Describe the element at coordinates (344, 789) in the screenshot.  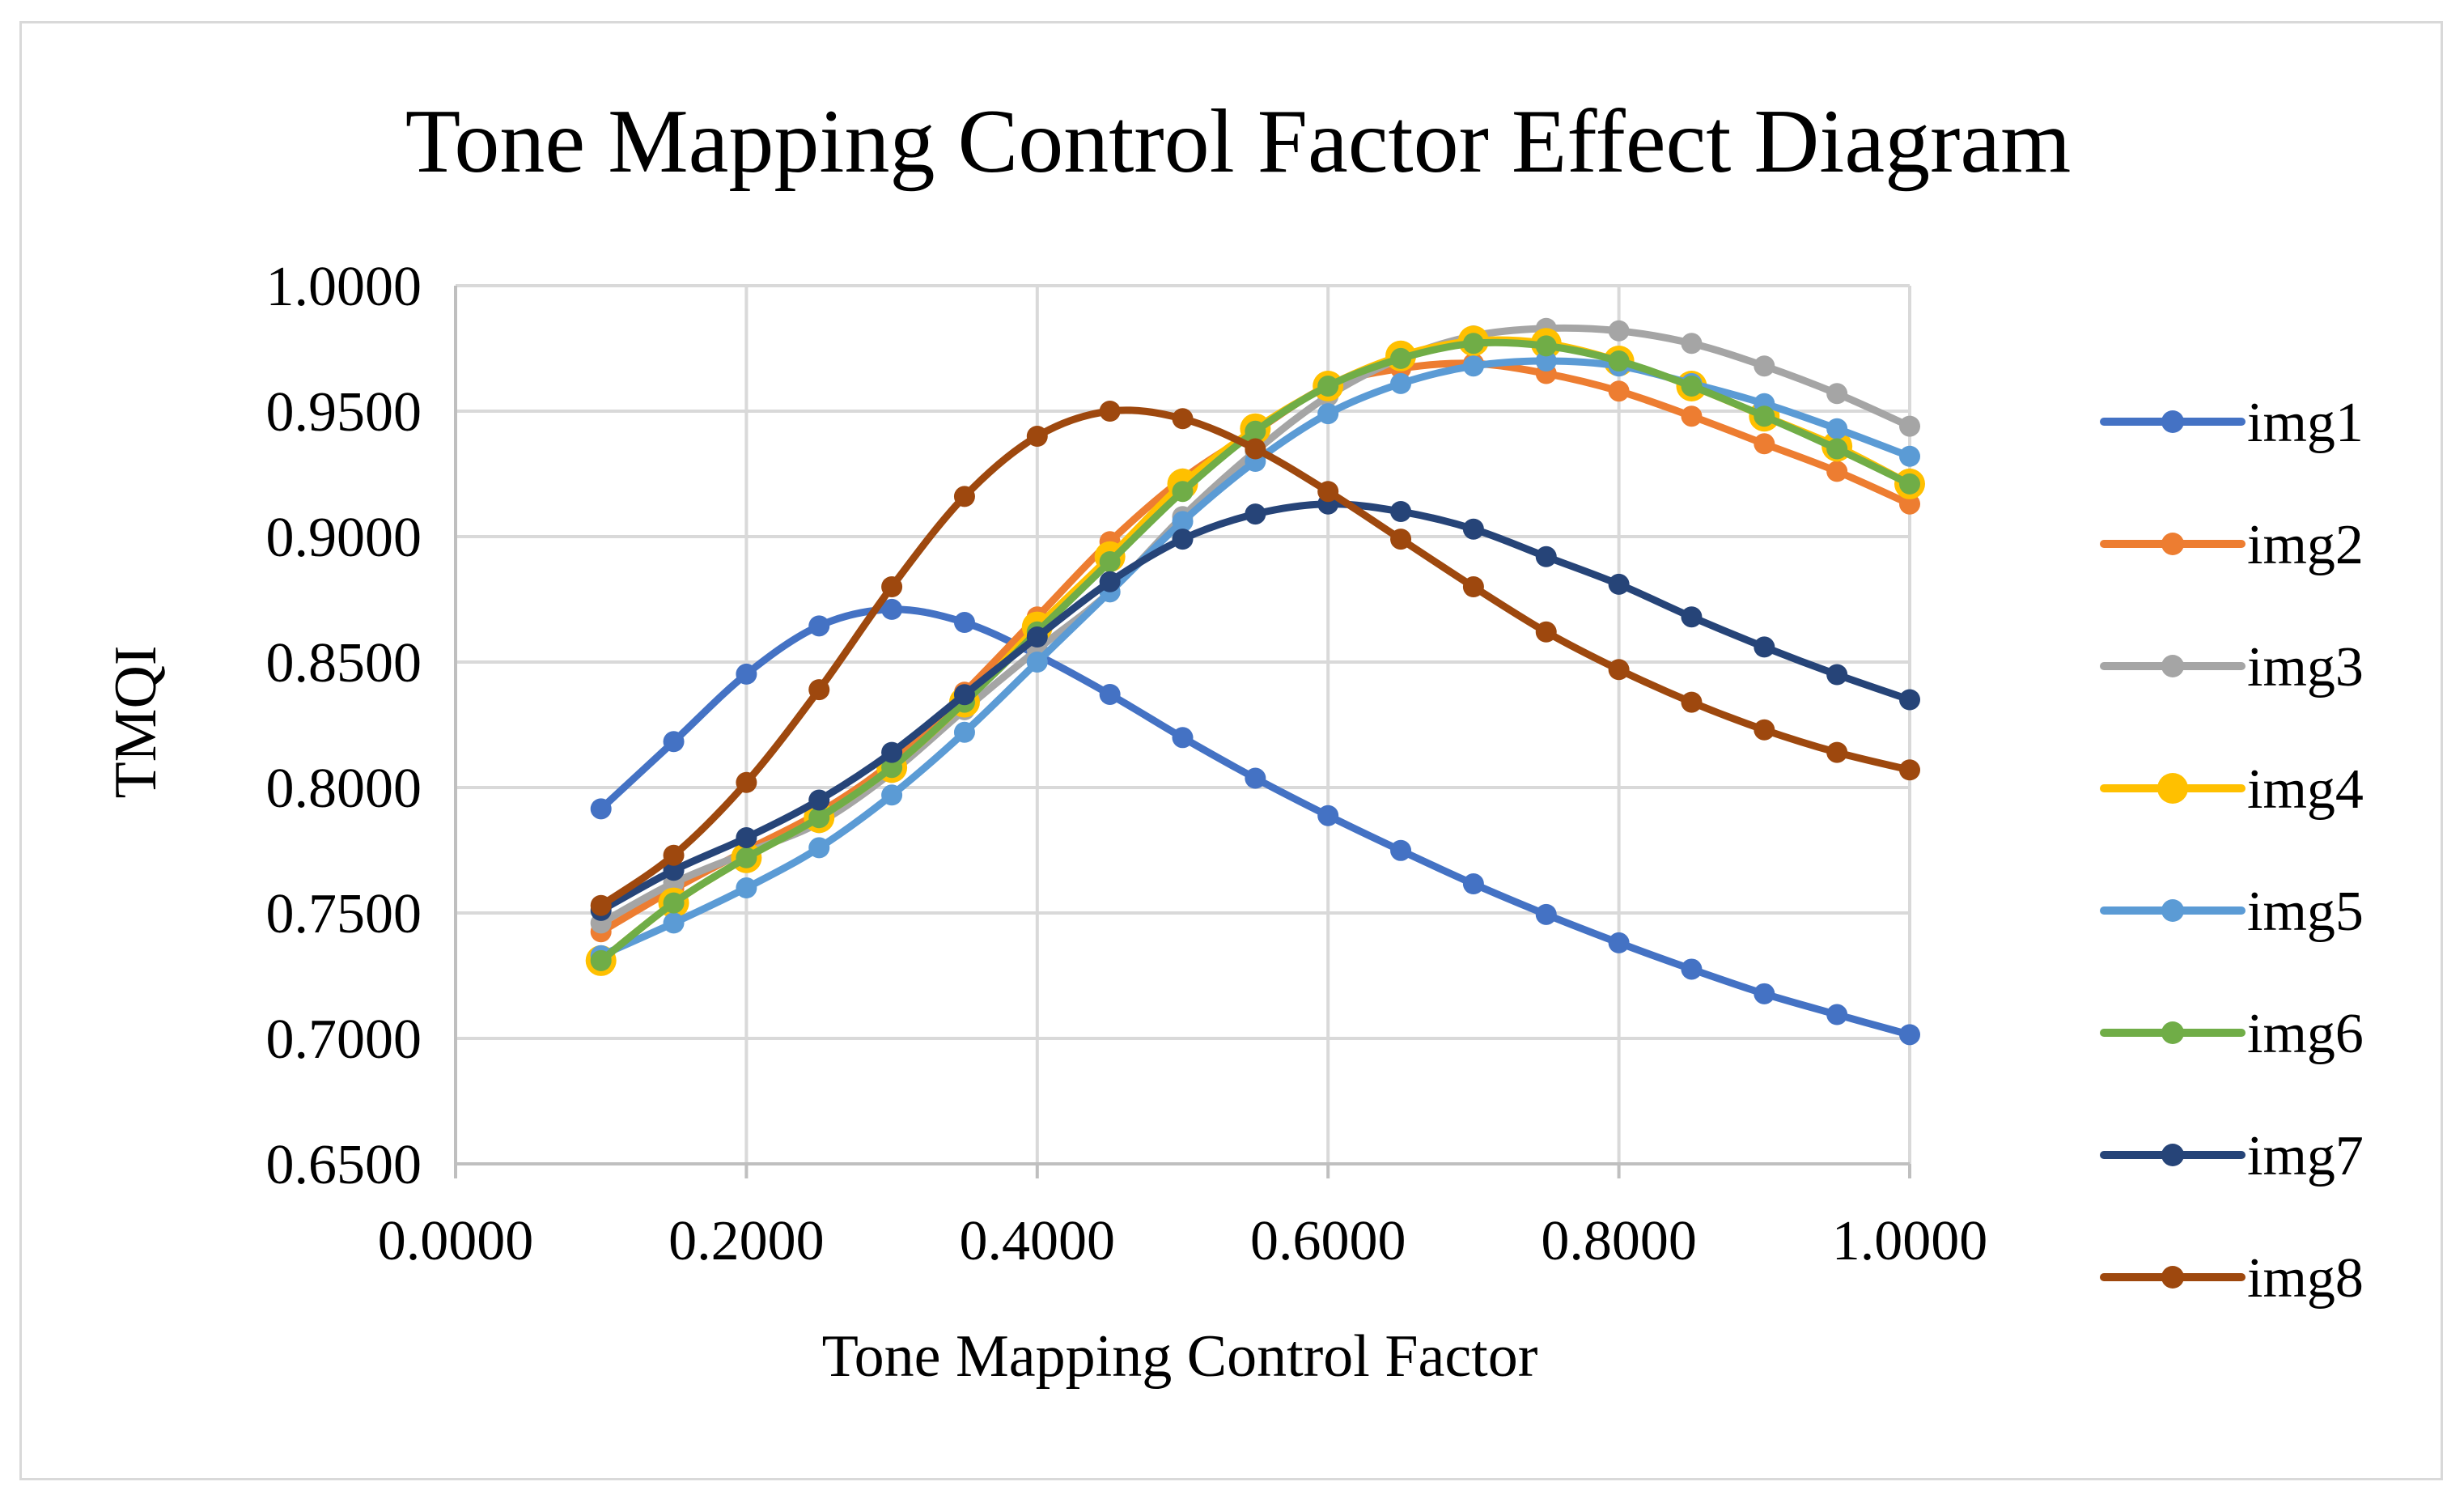
I see `y-tick-label: 0.8000` at that location.